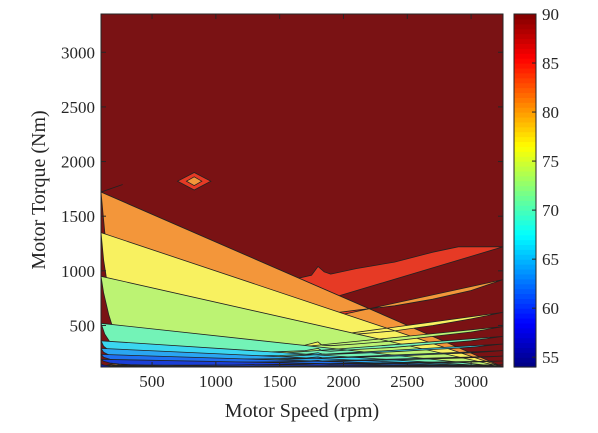 The width and height of the screenshot is (598, 433). Describe the element at coordinates (550, 308) in the screenshot. I see `colorbar-tick-label: 60` at that location.